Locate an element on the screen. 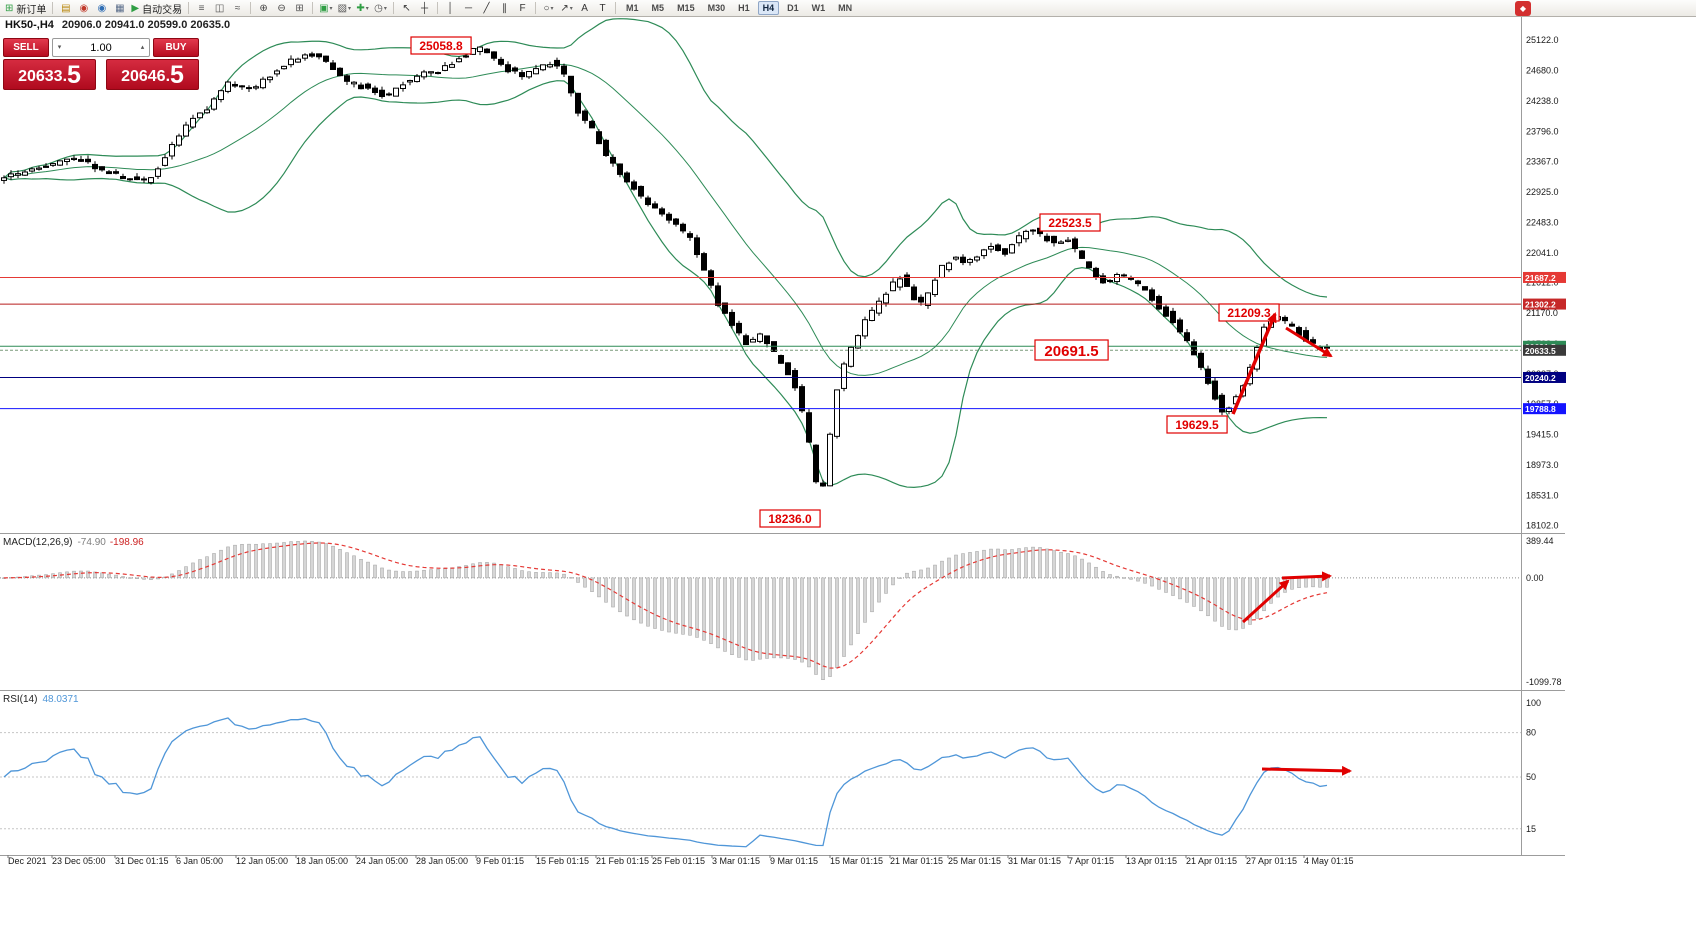 Image resolution: width=1696 pixels, height=940 pixels. clock-icon: ◷ is located at coordinates (378, 8).